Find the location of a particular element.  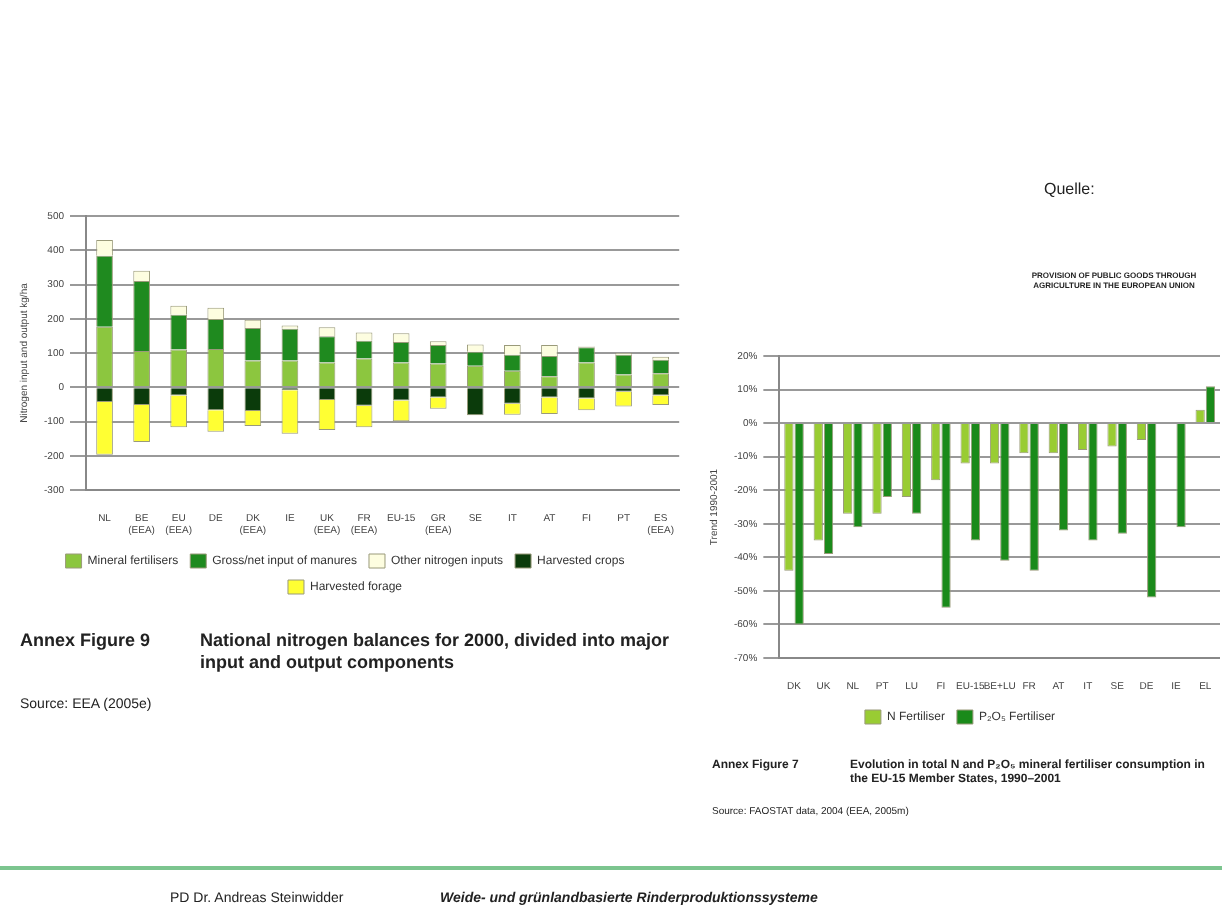

source-note: Quelle: is located at coordinates (1070, 190).